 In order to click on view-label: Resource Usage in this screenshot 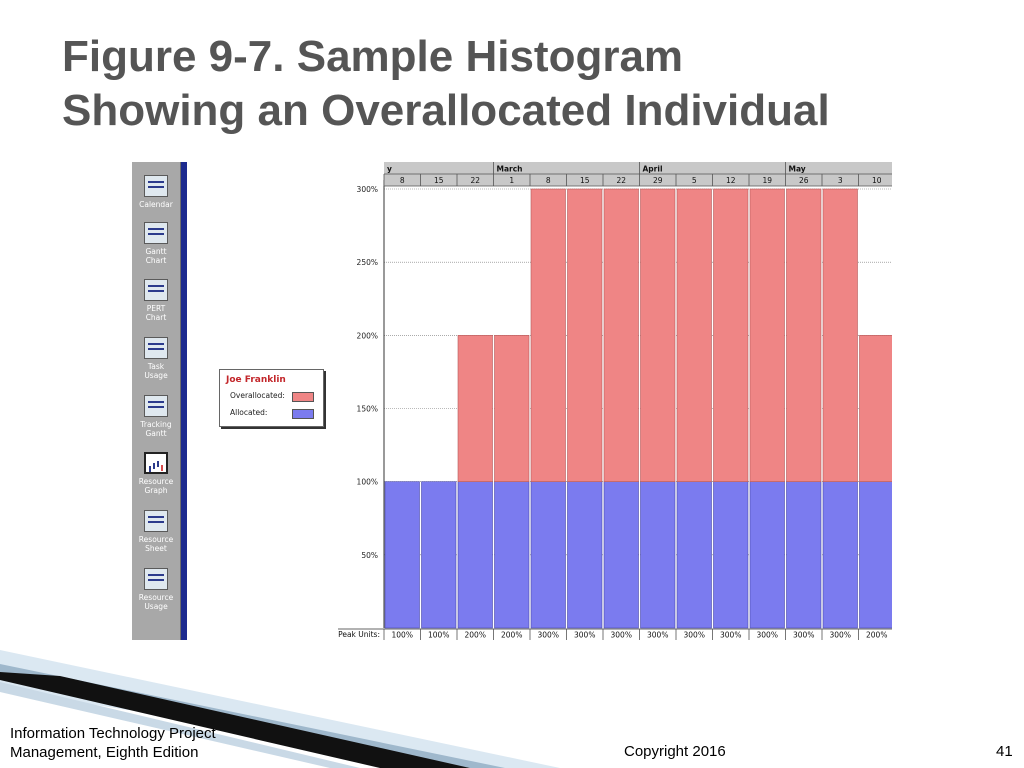, I will do `click(156, 602)`.